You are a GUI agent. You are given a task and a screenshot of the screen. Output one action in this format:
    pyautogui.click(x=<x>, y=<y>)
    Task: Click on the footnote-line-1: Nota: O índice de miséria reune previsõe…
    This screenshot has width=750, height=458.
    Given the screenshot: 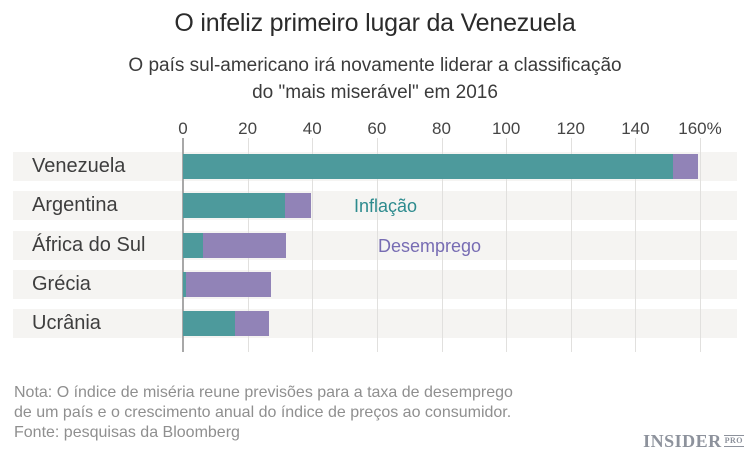 What is the action you would take?
    pyautogui.click(x=263, y=392)
    